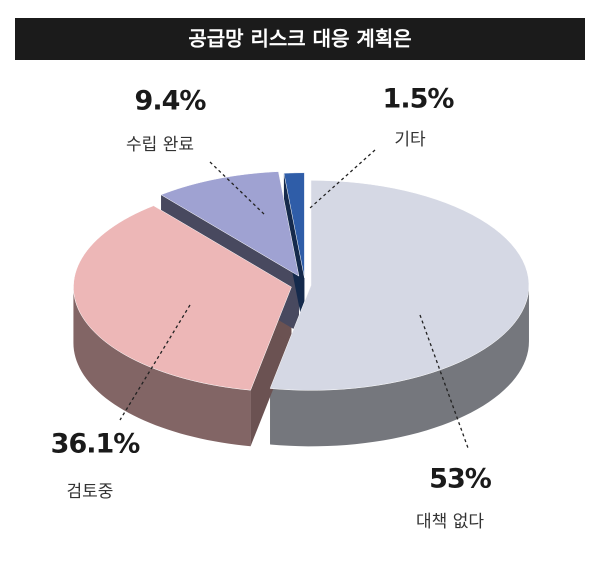 Image resolution: width=600 pixels, height=565 pixels. I want to click on category-label: 기타, so click(410, 140).